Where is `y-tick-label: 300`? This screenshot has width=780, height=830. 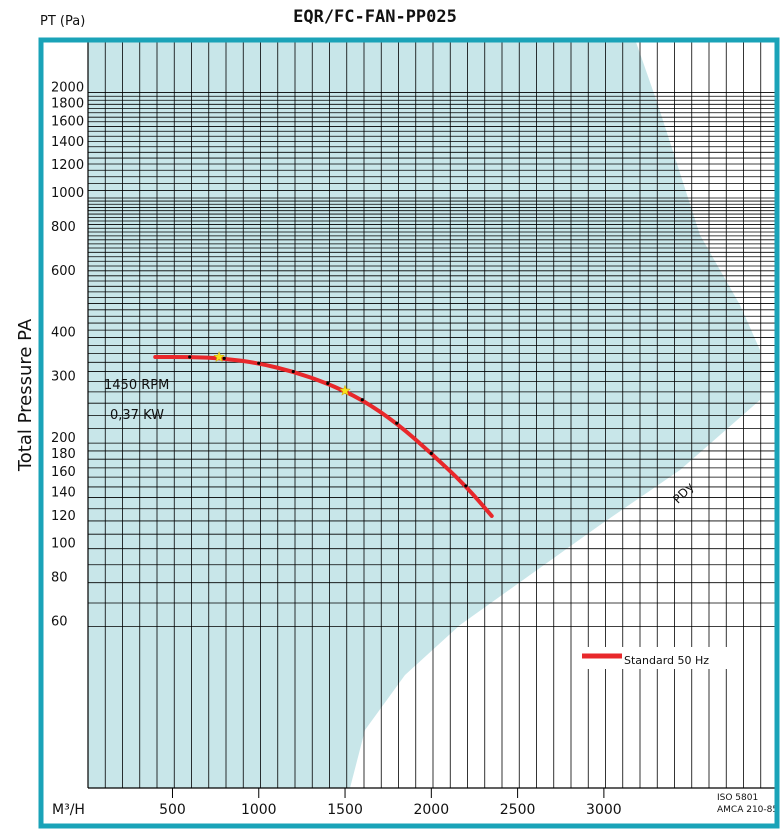
y-tick-label: 300 is located at coordinates (63, 376).